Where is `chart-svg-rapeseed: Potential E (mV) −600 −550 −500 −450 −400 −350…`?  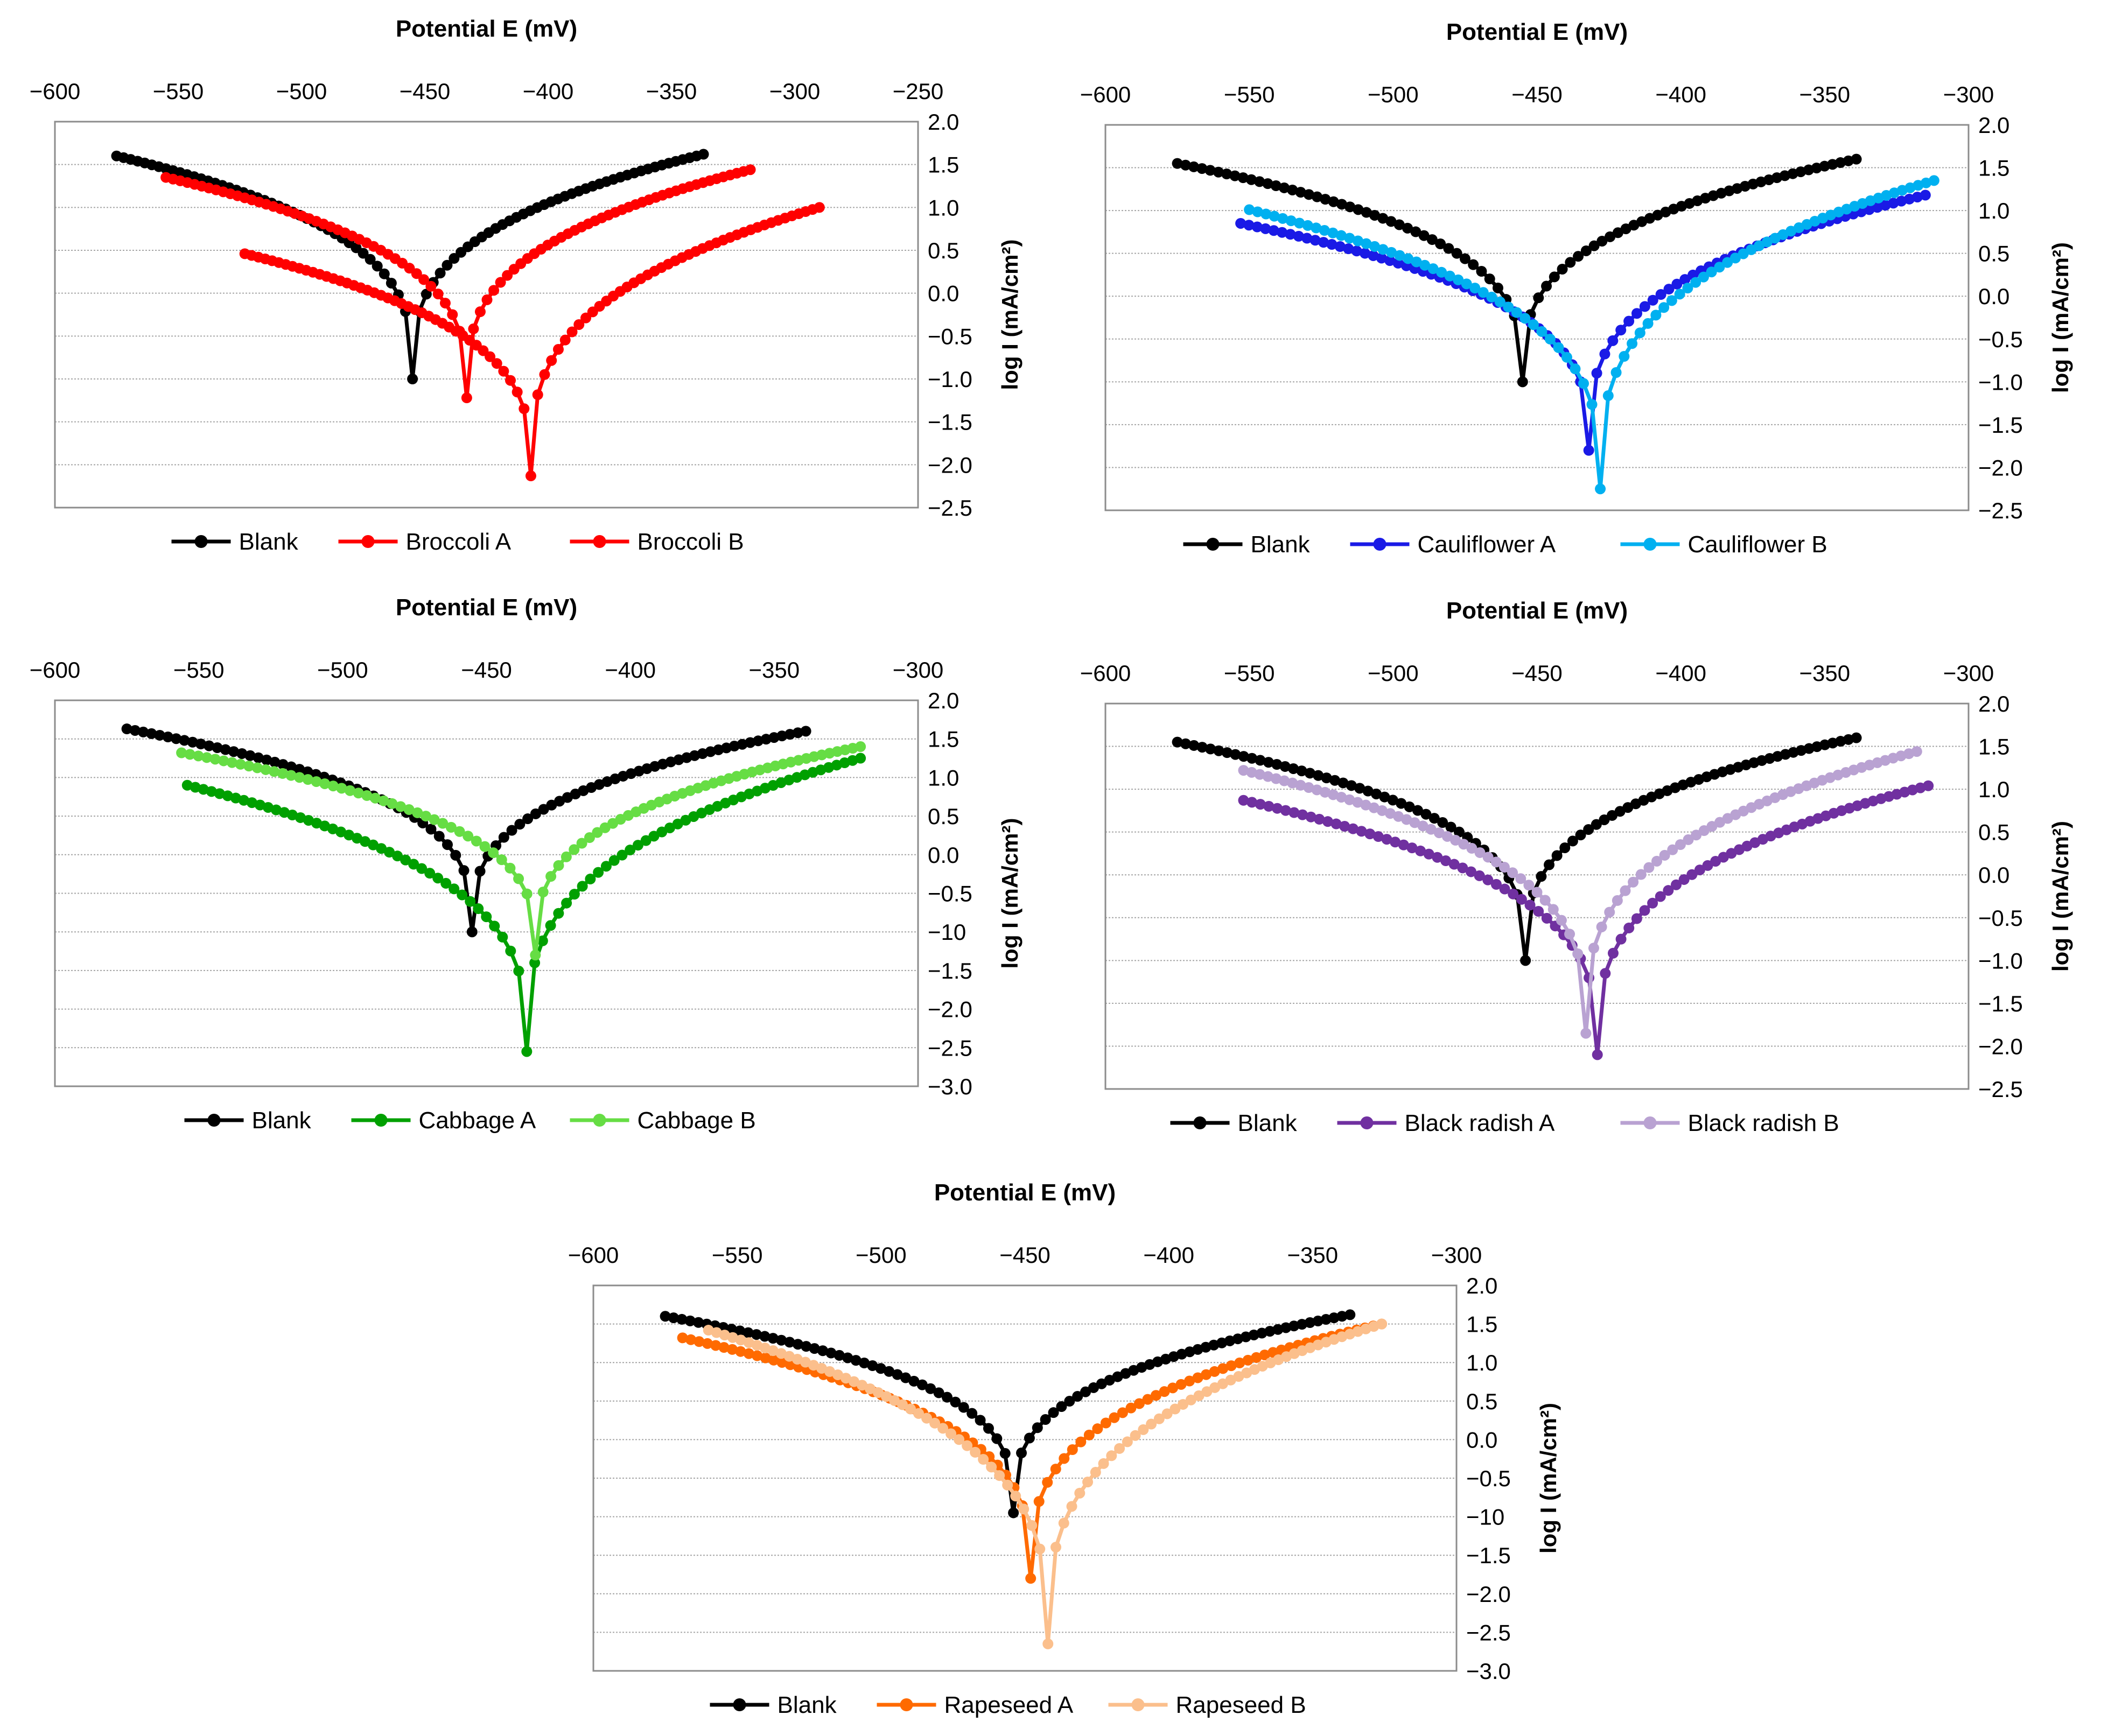 chart-svg-rapeseed: Potential E (mV) −600 −550 −500 −450 −400 −350… is located at coordinates (1064, 1448).